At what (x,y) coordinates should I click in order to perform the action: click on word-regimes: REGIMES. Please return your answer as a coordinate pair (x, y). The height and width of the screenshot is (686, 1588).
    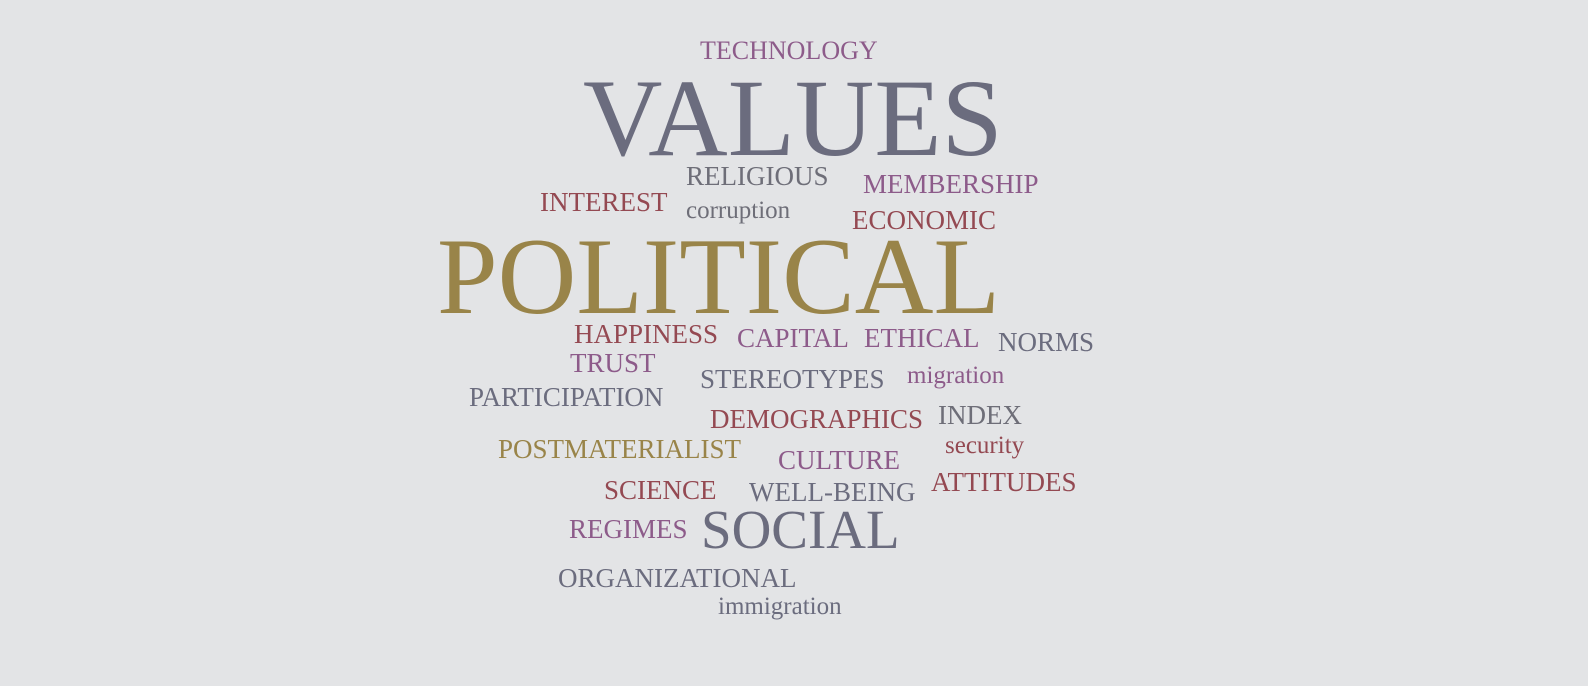
    Looking at the image, I should click on (628, 529).